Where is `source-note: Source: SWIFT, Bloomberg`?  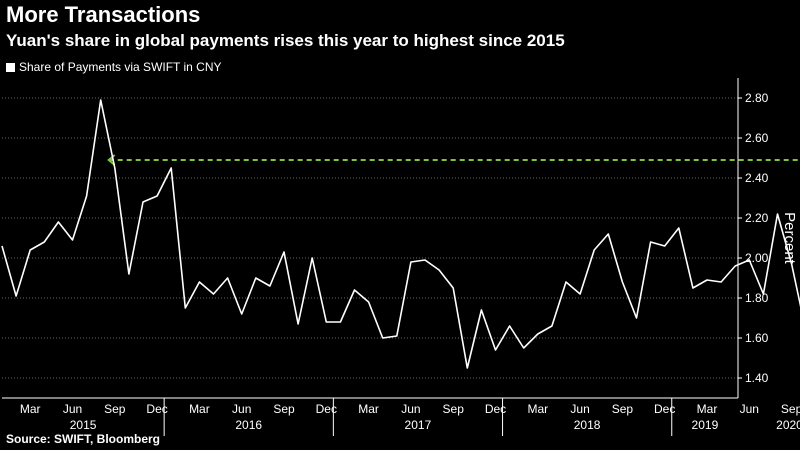
source-note: Source: SWIFT, Bloomberg is located at coordinates (83, 439).